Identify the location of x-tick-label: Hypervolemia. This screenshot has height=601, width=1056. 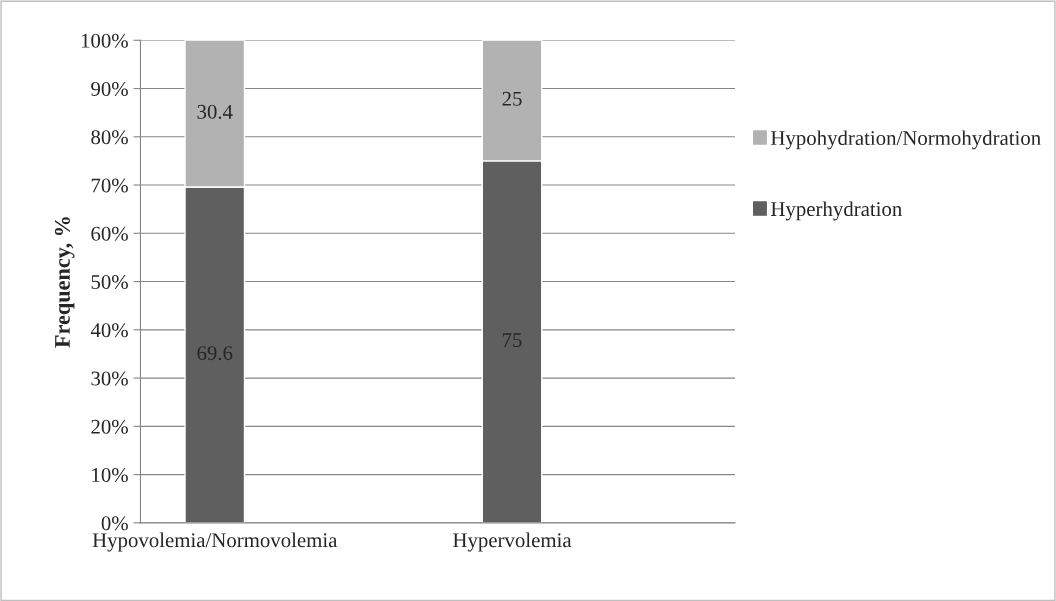
(512, 542).